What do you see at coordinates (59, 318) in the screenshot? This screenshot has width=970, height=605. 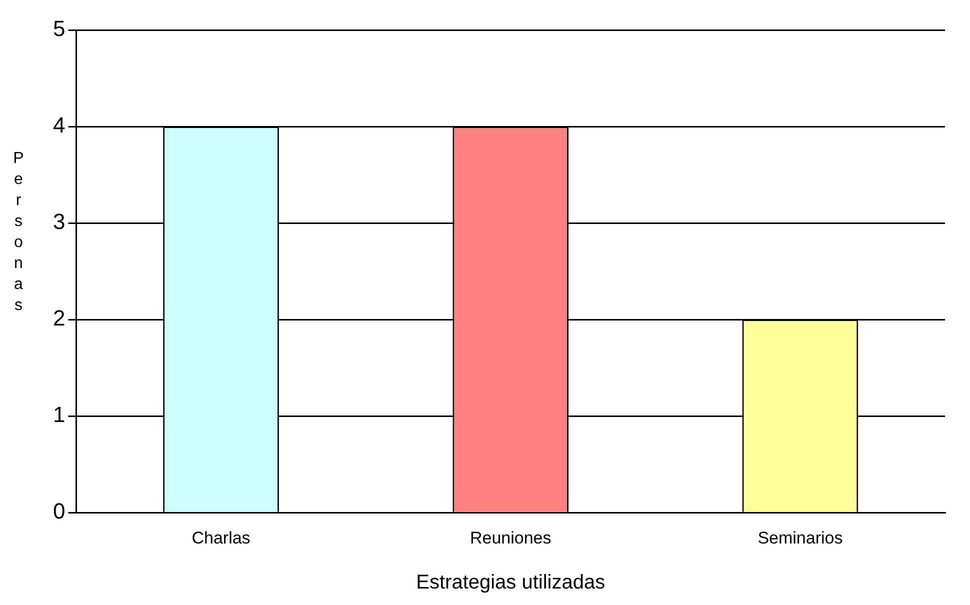 I see `y-tick-label: 2` at bounding box center [59, 318].